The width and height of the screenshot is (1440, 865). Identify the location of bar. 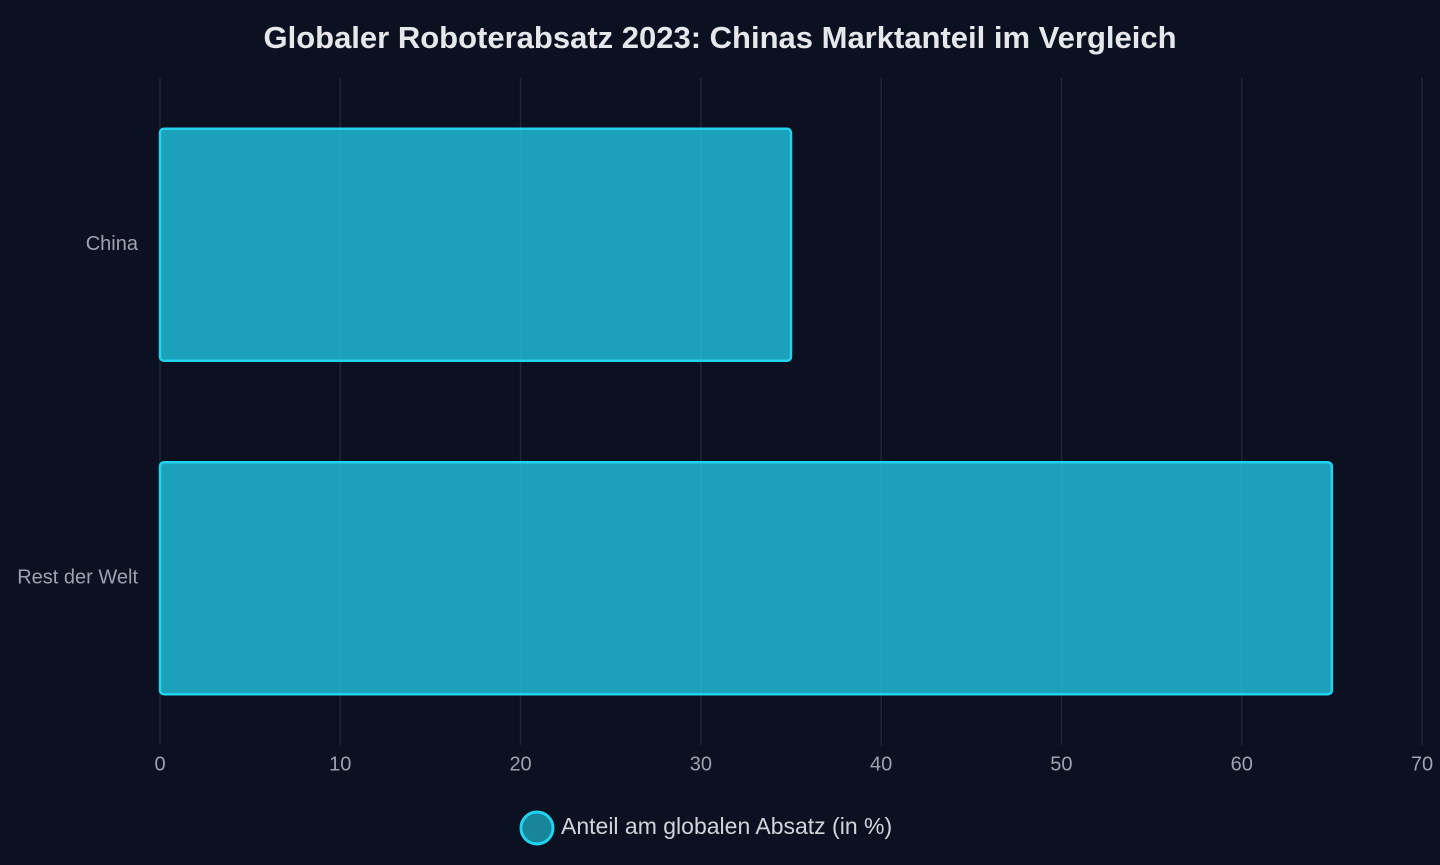
(475, 245).